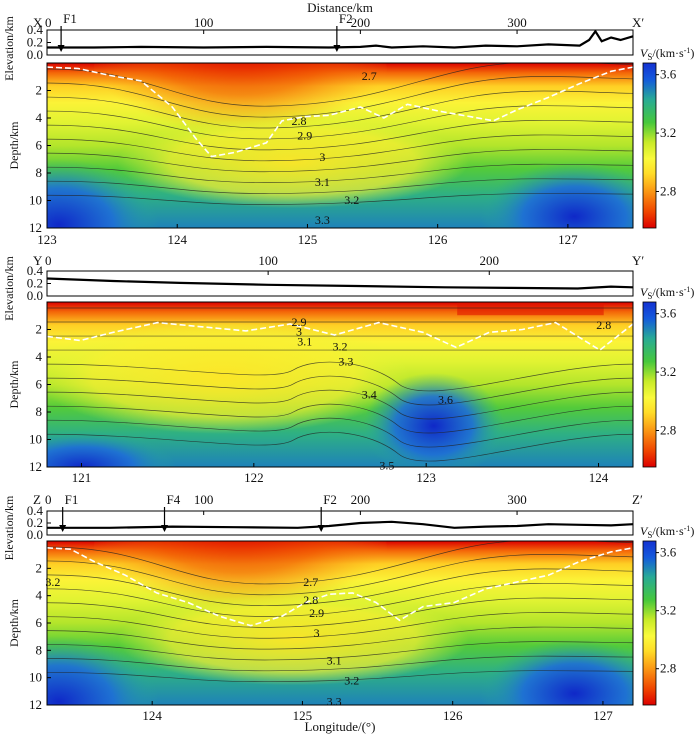 The height and width of the screenshot is (740, 700). I want to click on longitude-tick-label: 123, so click(47, 239).